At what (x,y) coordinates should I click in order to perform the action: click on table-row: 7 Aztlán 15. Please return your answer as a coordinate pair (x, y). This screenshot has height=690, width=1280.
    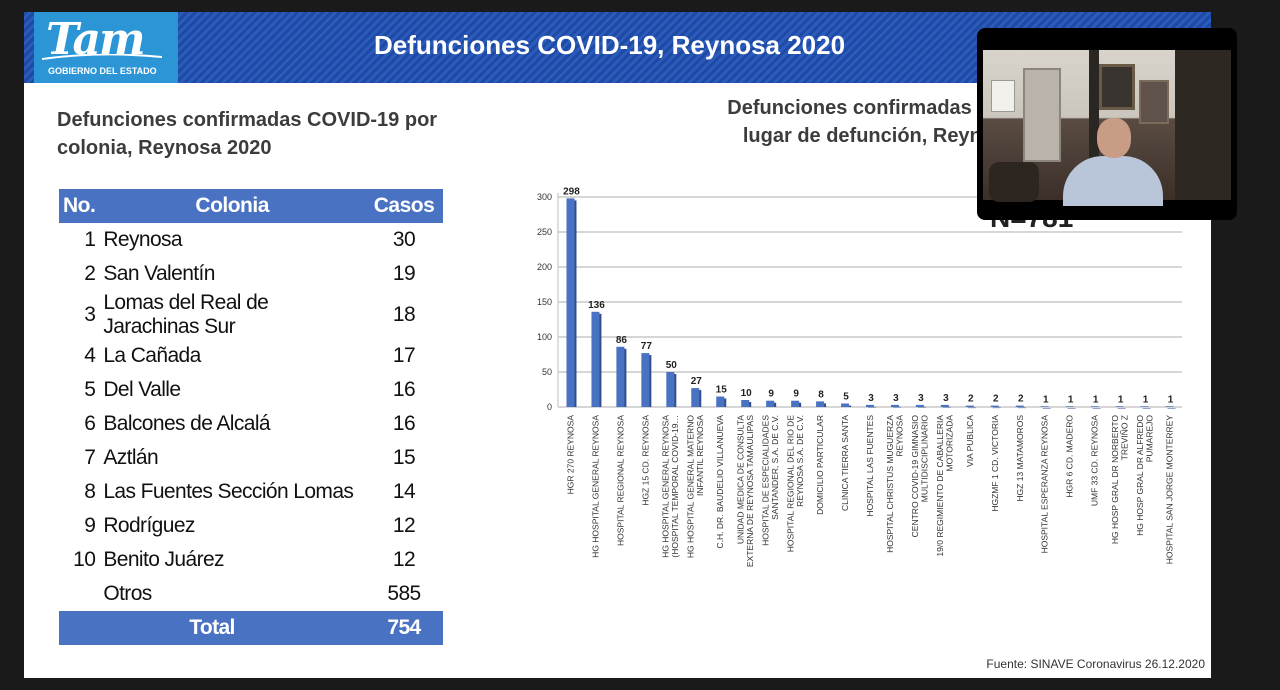
    Looking at the image, I should click on (251, 458).